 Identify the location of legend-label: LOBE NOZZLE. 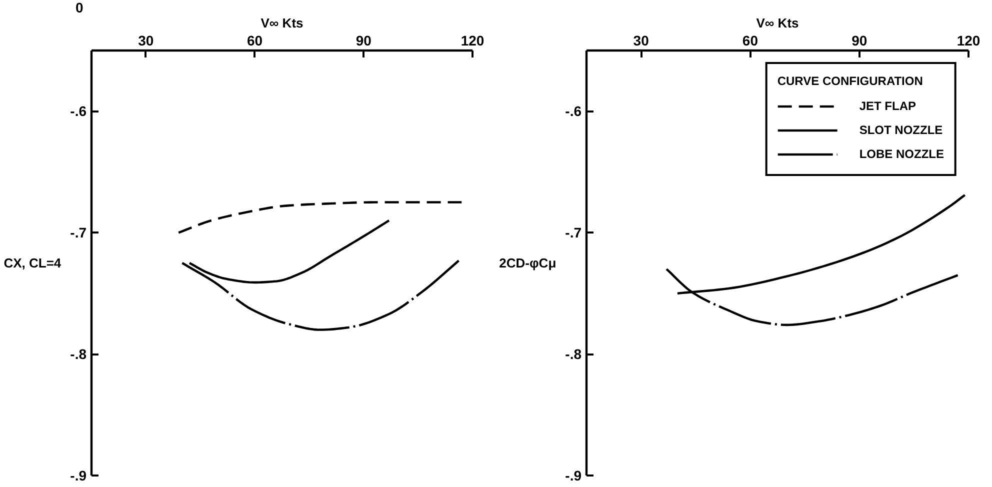
(901, 154).